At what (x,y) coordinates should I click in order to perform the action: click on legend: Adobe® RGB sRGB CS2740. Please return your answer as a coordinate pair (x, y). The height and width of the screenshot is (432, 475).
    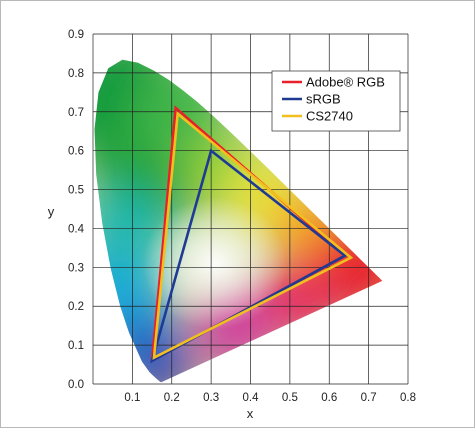
    Looking at the image, I should click on (336, 101).